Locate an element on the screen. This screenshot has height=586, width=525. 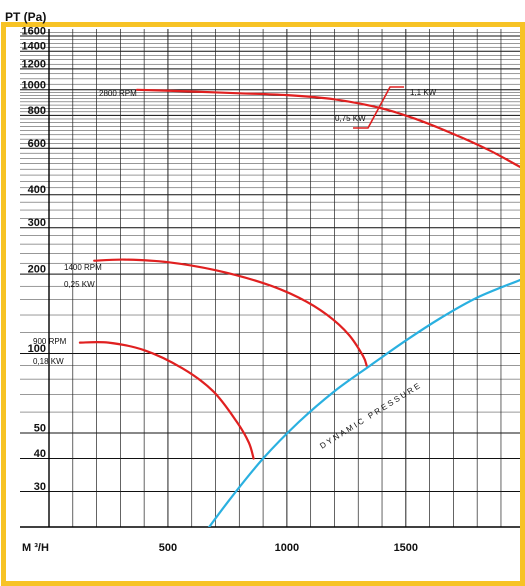
series-2800-rpm is located at coordinates (327, 128).